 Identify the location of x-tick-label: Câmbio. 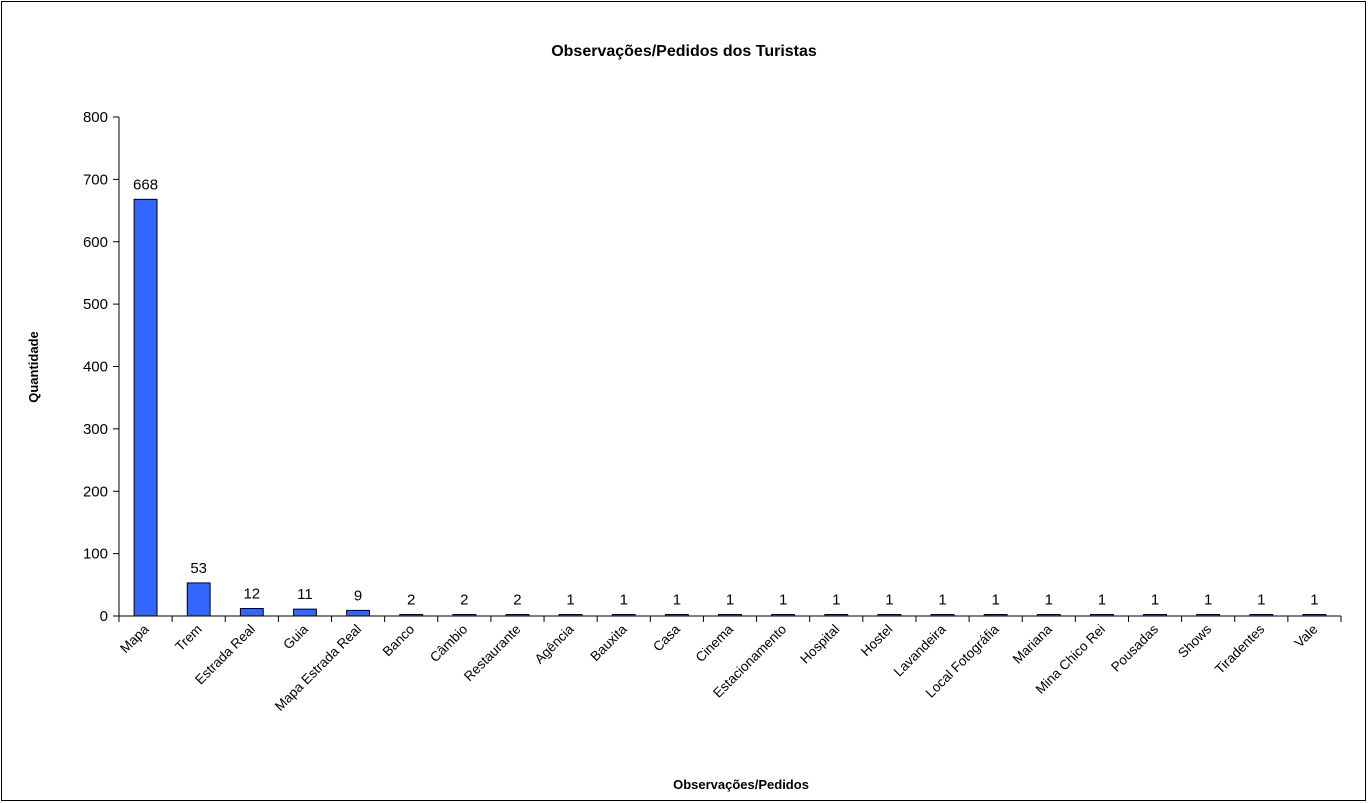
(449, 644).